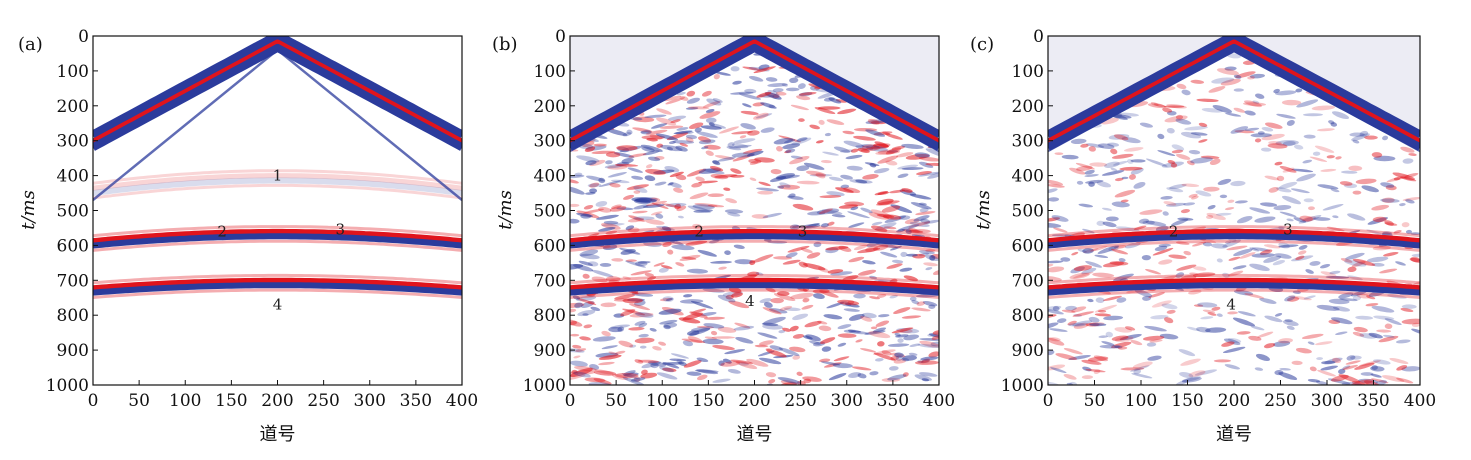  What do you see at coordinates (278, 434) in the screenshot?
I see `panel-a-xlabel: 道号` at bounding box center [278, 434].